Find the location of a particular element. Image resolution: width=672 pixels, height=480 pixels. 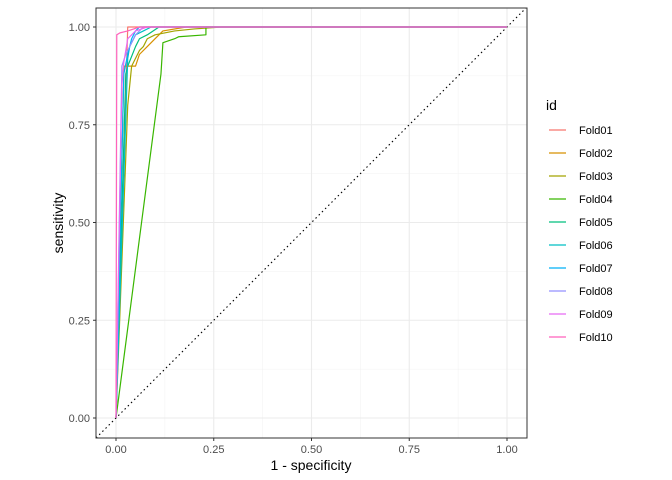

y-tick-label: 1.00 is located at coordinates (79, 28).